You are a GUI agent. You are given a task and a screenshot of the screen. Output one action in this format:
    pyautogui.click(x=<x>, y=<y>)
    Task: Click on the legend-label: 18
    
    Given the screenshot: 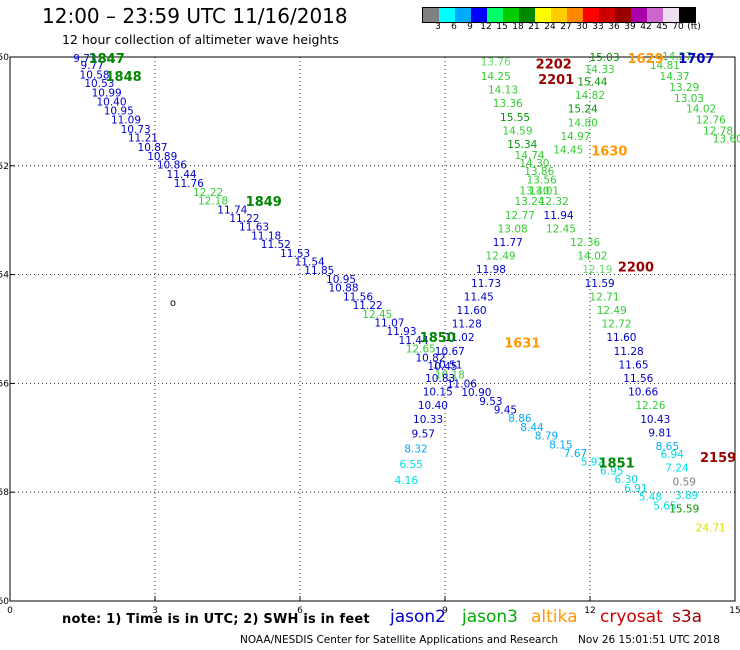 What is the action you would take?
    pyautogui.click(x=518, y=27)
    